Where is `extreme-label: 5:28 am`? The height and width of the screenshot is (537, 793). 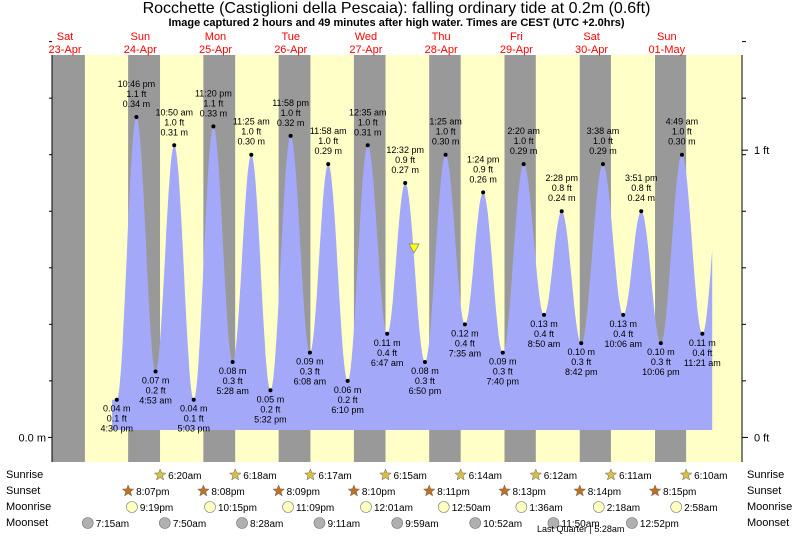
extreme-label: 5:28 am is located at coordinates (232, 391).